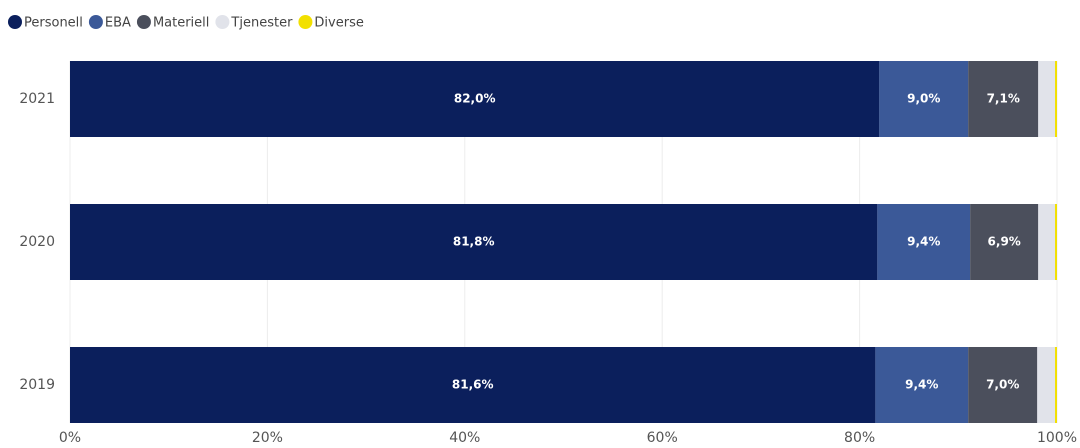 The width and height of the screenshot is (1080, 448). I want to click on y-tick-label: 2021, so click(37, 99).